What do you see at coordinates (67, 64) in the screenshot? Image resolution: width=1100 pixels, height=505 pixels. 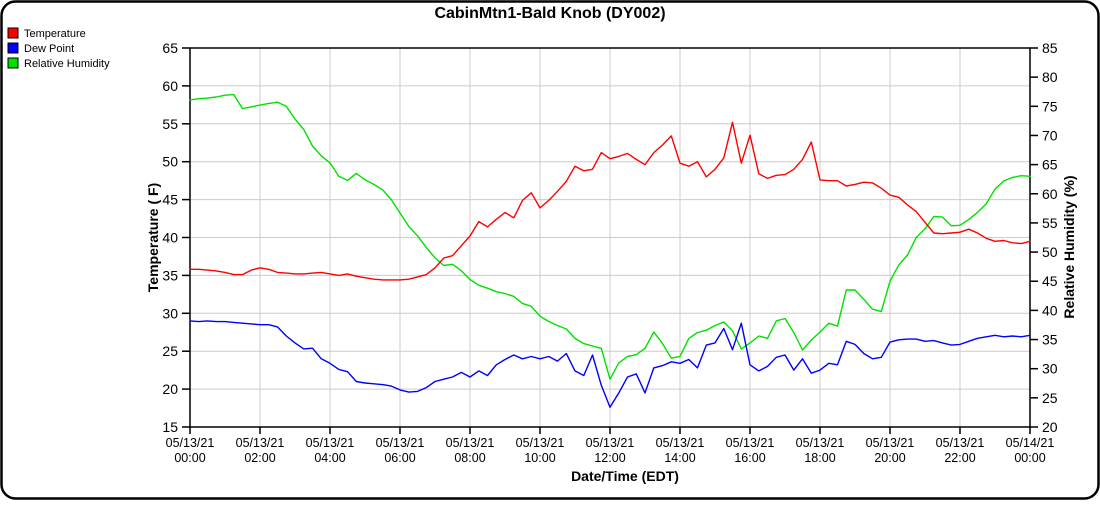 I see `legend-label-relative-humidity: Relative Humidity` at bounding box center [67, 64].